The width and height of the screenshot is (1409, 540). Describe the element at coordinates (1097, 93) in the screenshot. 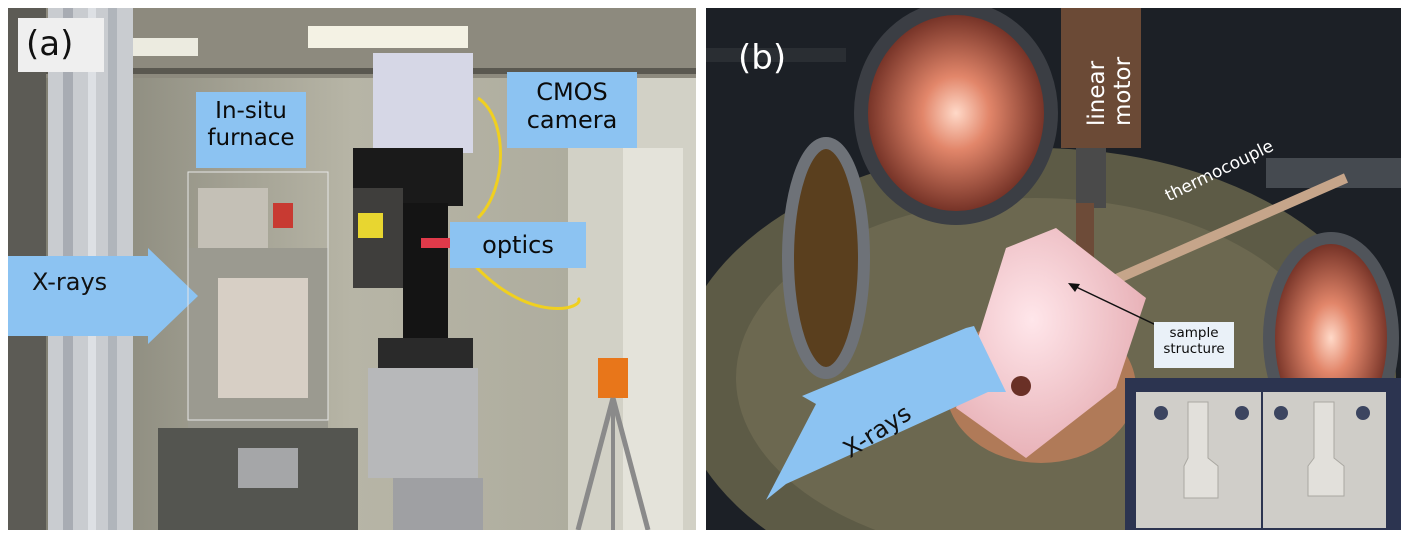

I see `linear-motor-line1: linear` at that location.